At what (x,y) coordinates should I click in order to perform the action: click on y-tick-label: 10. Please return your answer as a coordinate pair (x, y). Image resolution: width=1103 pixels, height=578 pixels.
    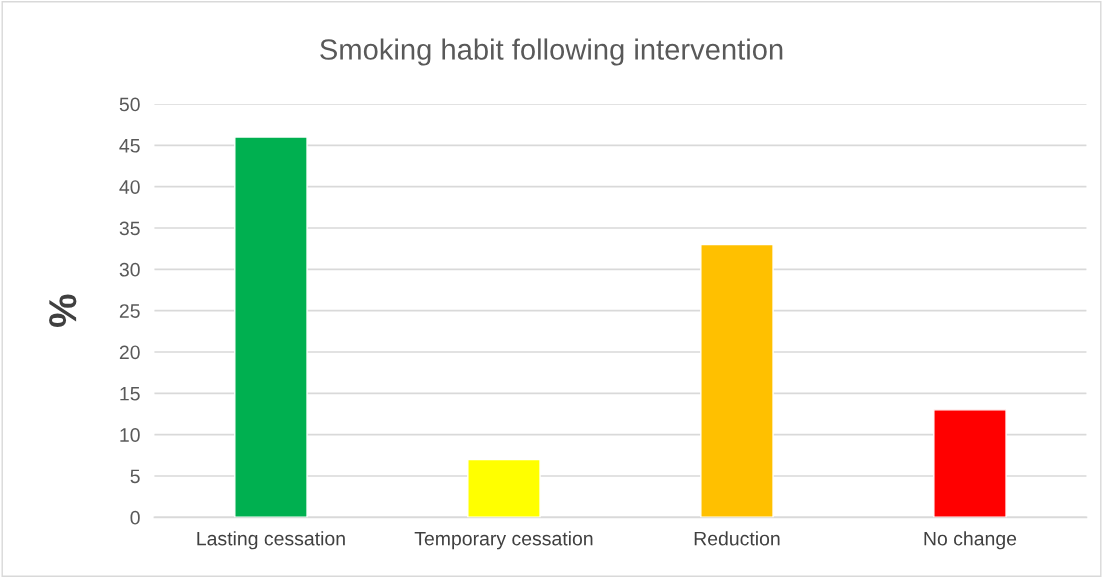
    Looking at the image, I should click on (130, 435).